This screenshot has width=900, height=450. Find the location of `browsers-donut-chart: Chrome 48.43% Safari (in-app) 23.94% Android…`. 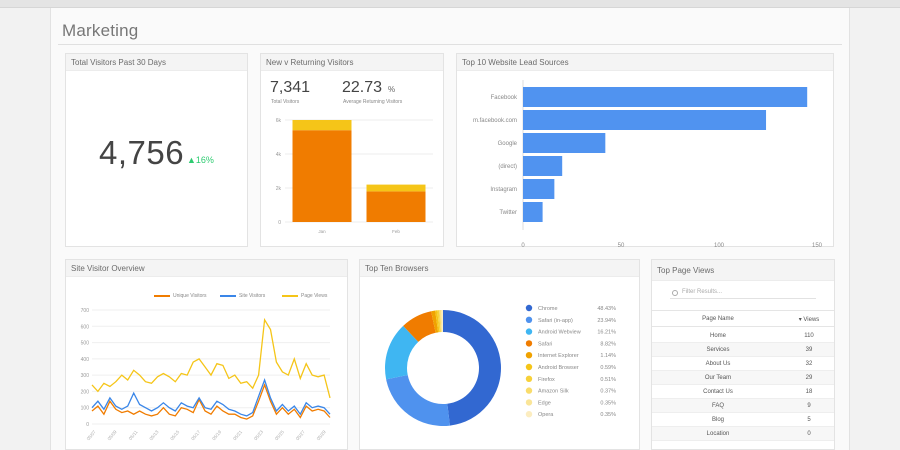

browsers-donut-chart: Chrome 48.43% Safari (in-app) 23.94% Android… is located at coordinates (500, 365).